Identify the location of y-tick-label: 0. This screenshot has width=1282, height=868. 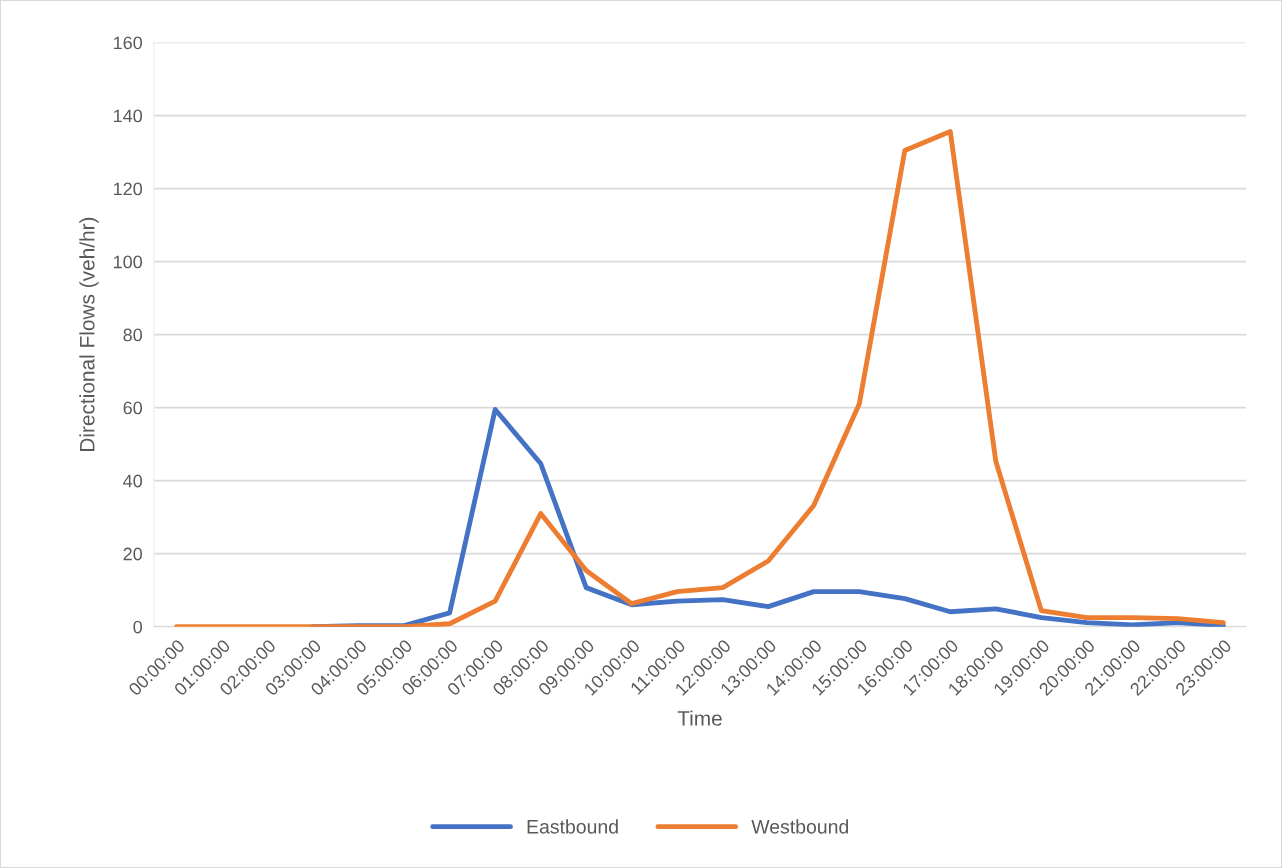
(138, 627).